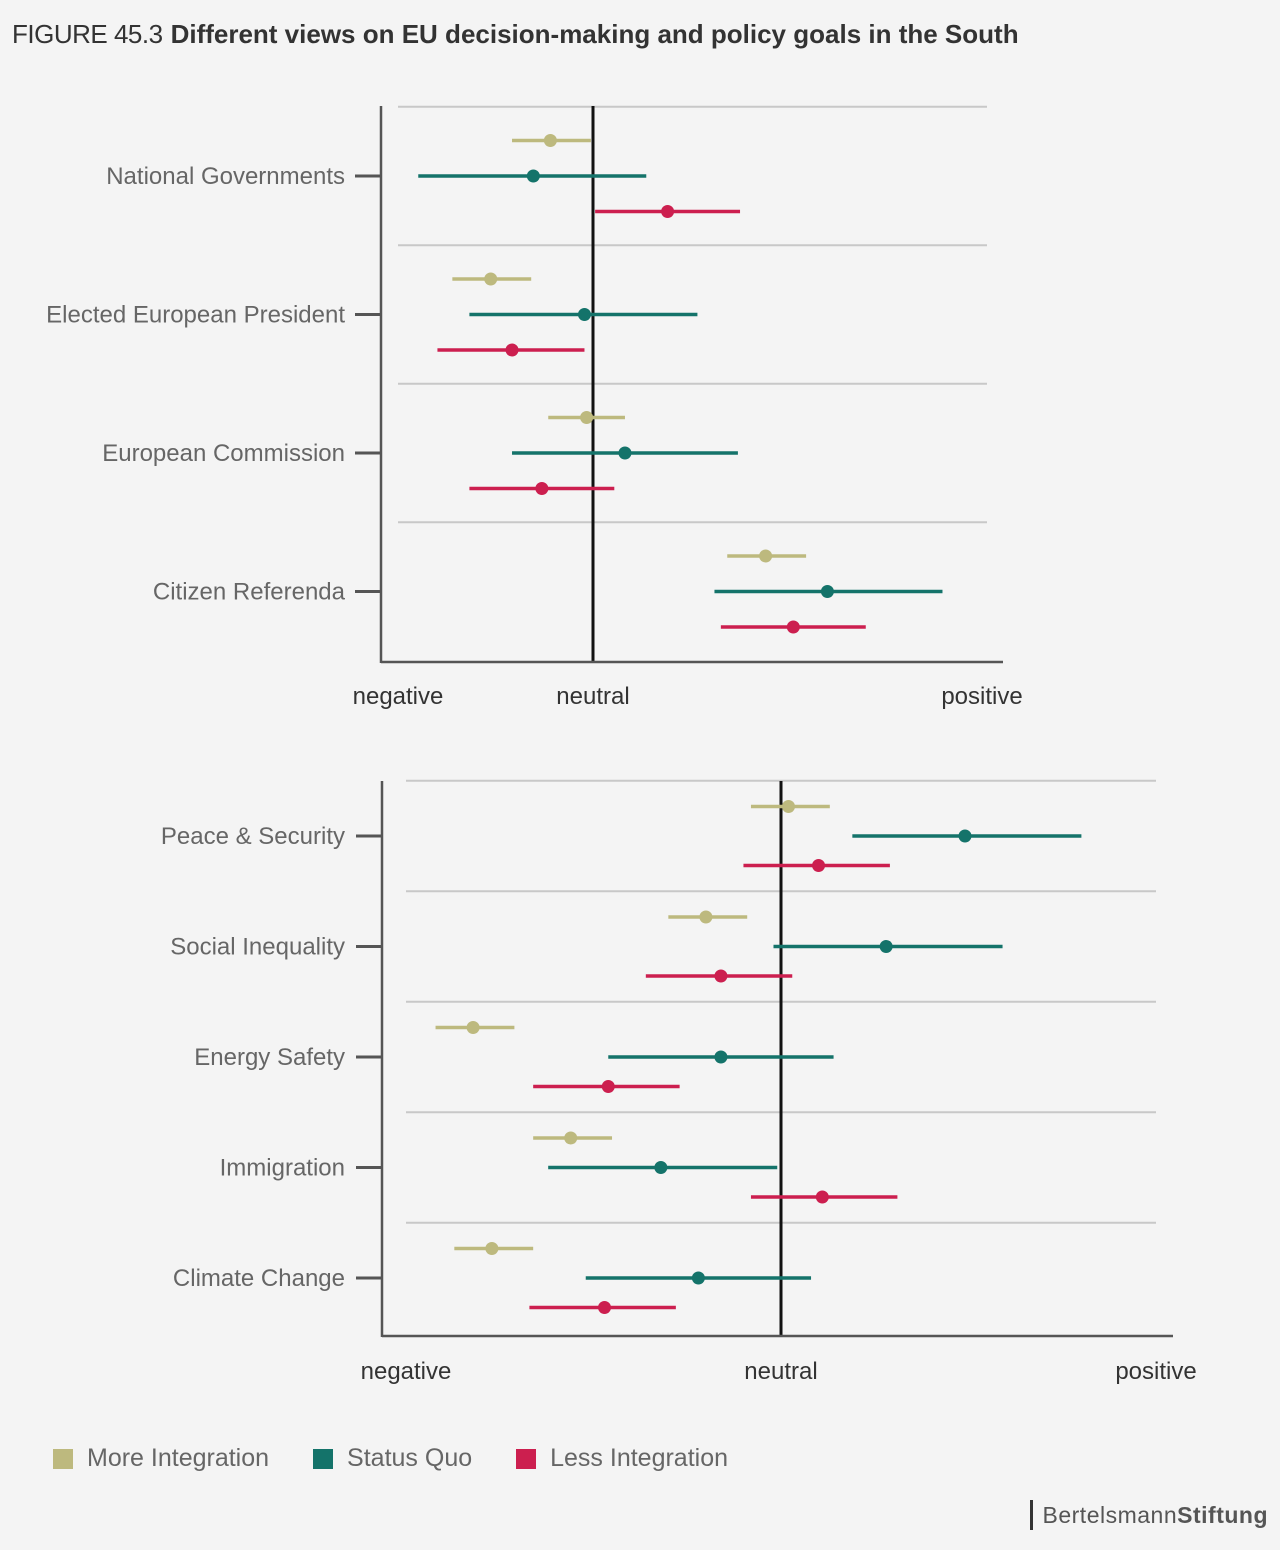 Image resolution: width=1280 pixels, height=1550 pixels. I want to click on panel2-point-immigration-more-integration, so click(571, 1138).